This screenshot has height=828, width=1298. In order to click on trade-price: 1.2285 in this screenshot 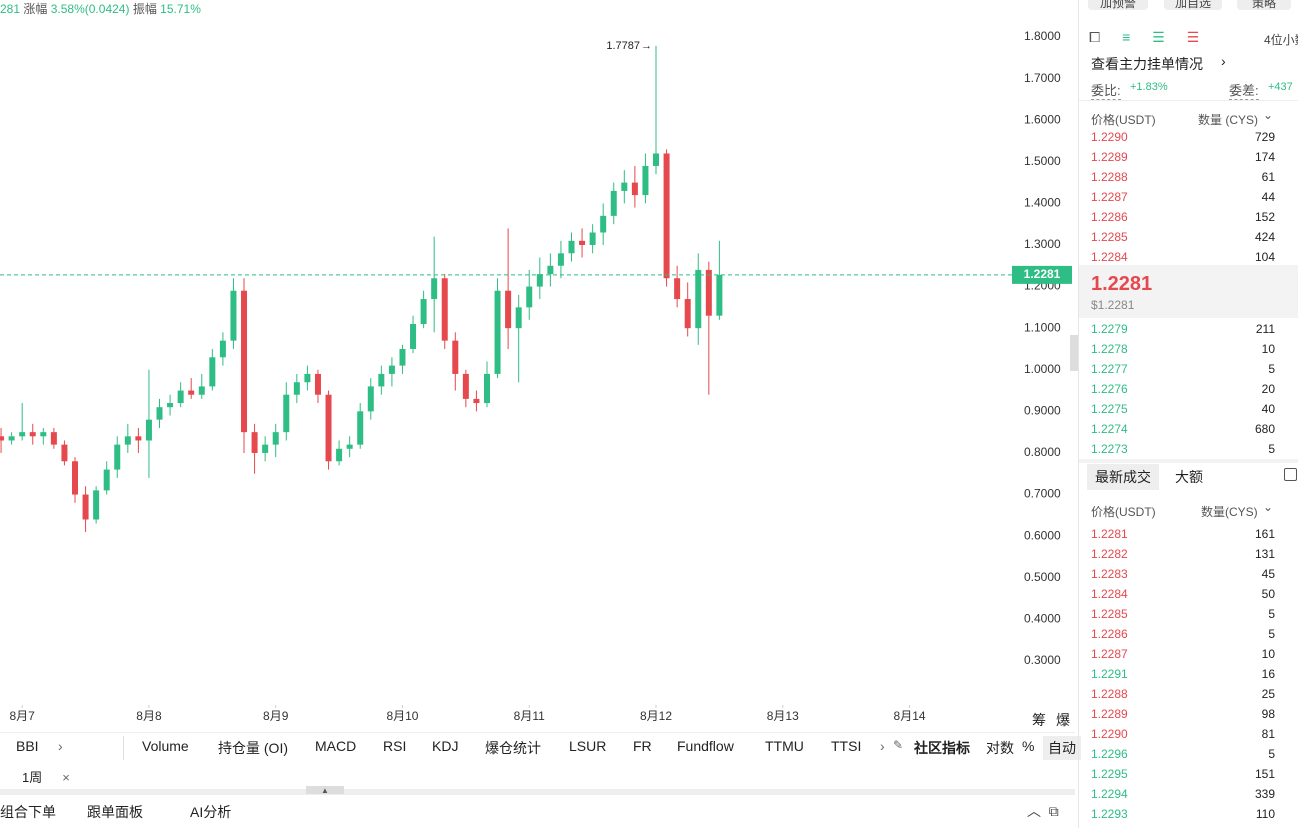, I will do `click(1109, 614)`.